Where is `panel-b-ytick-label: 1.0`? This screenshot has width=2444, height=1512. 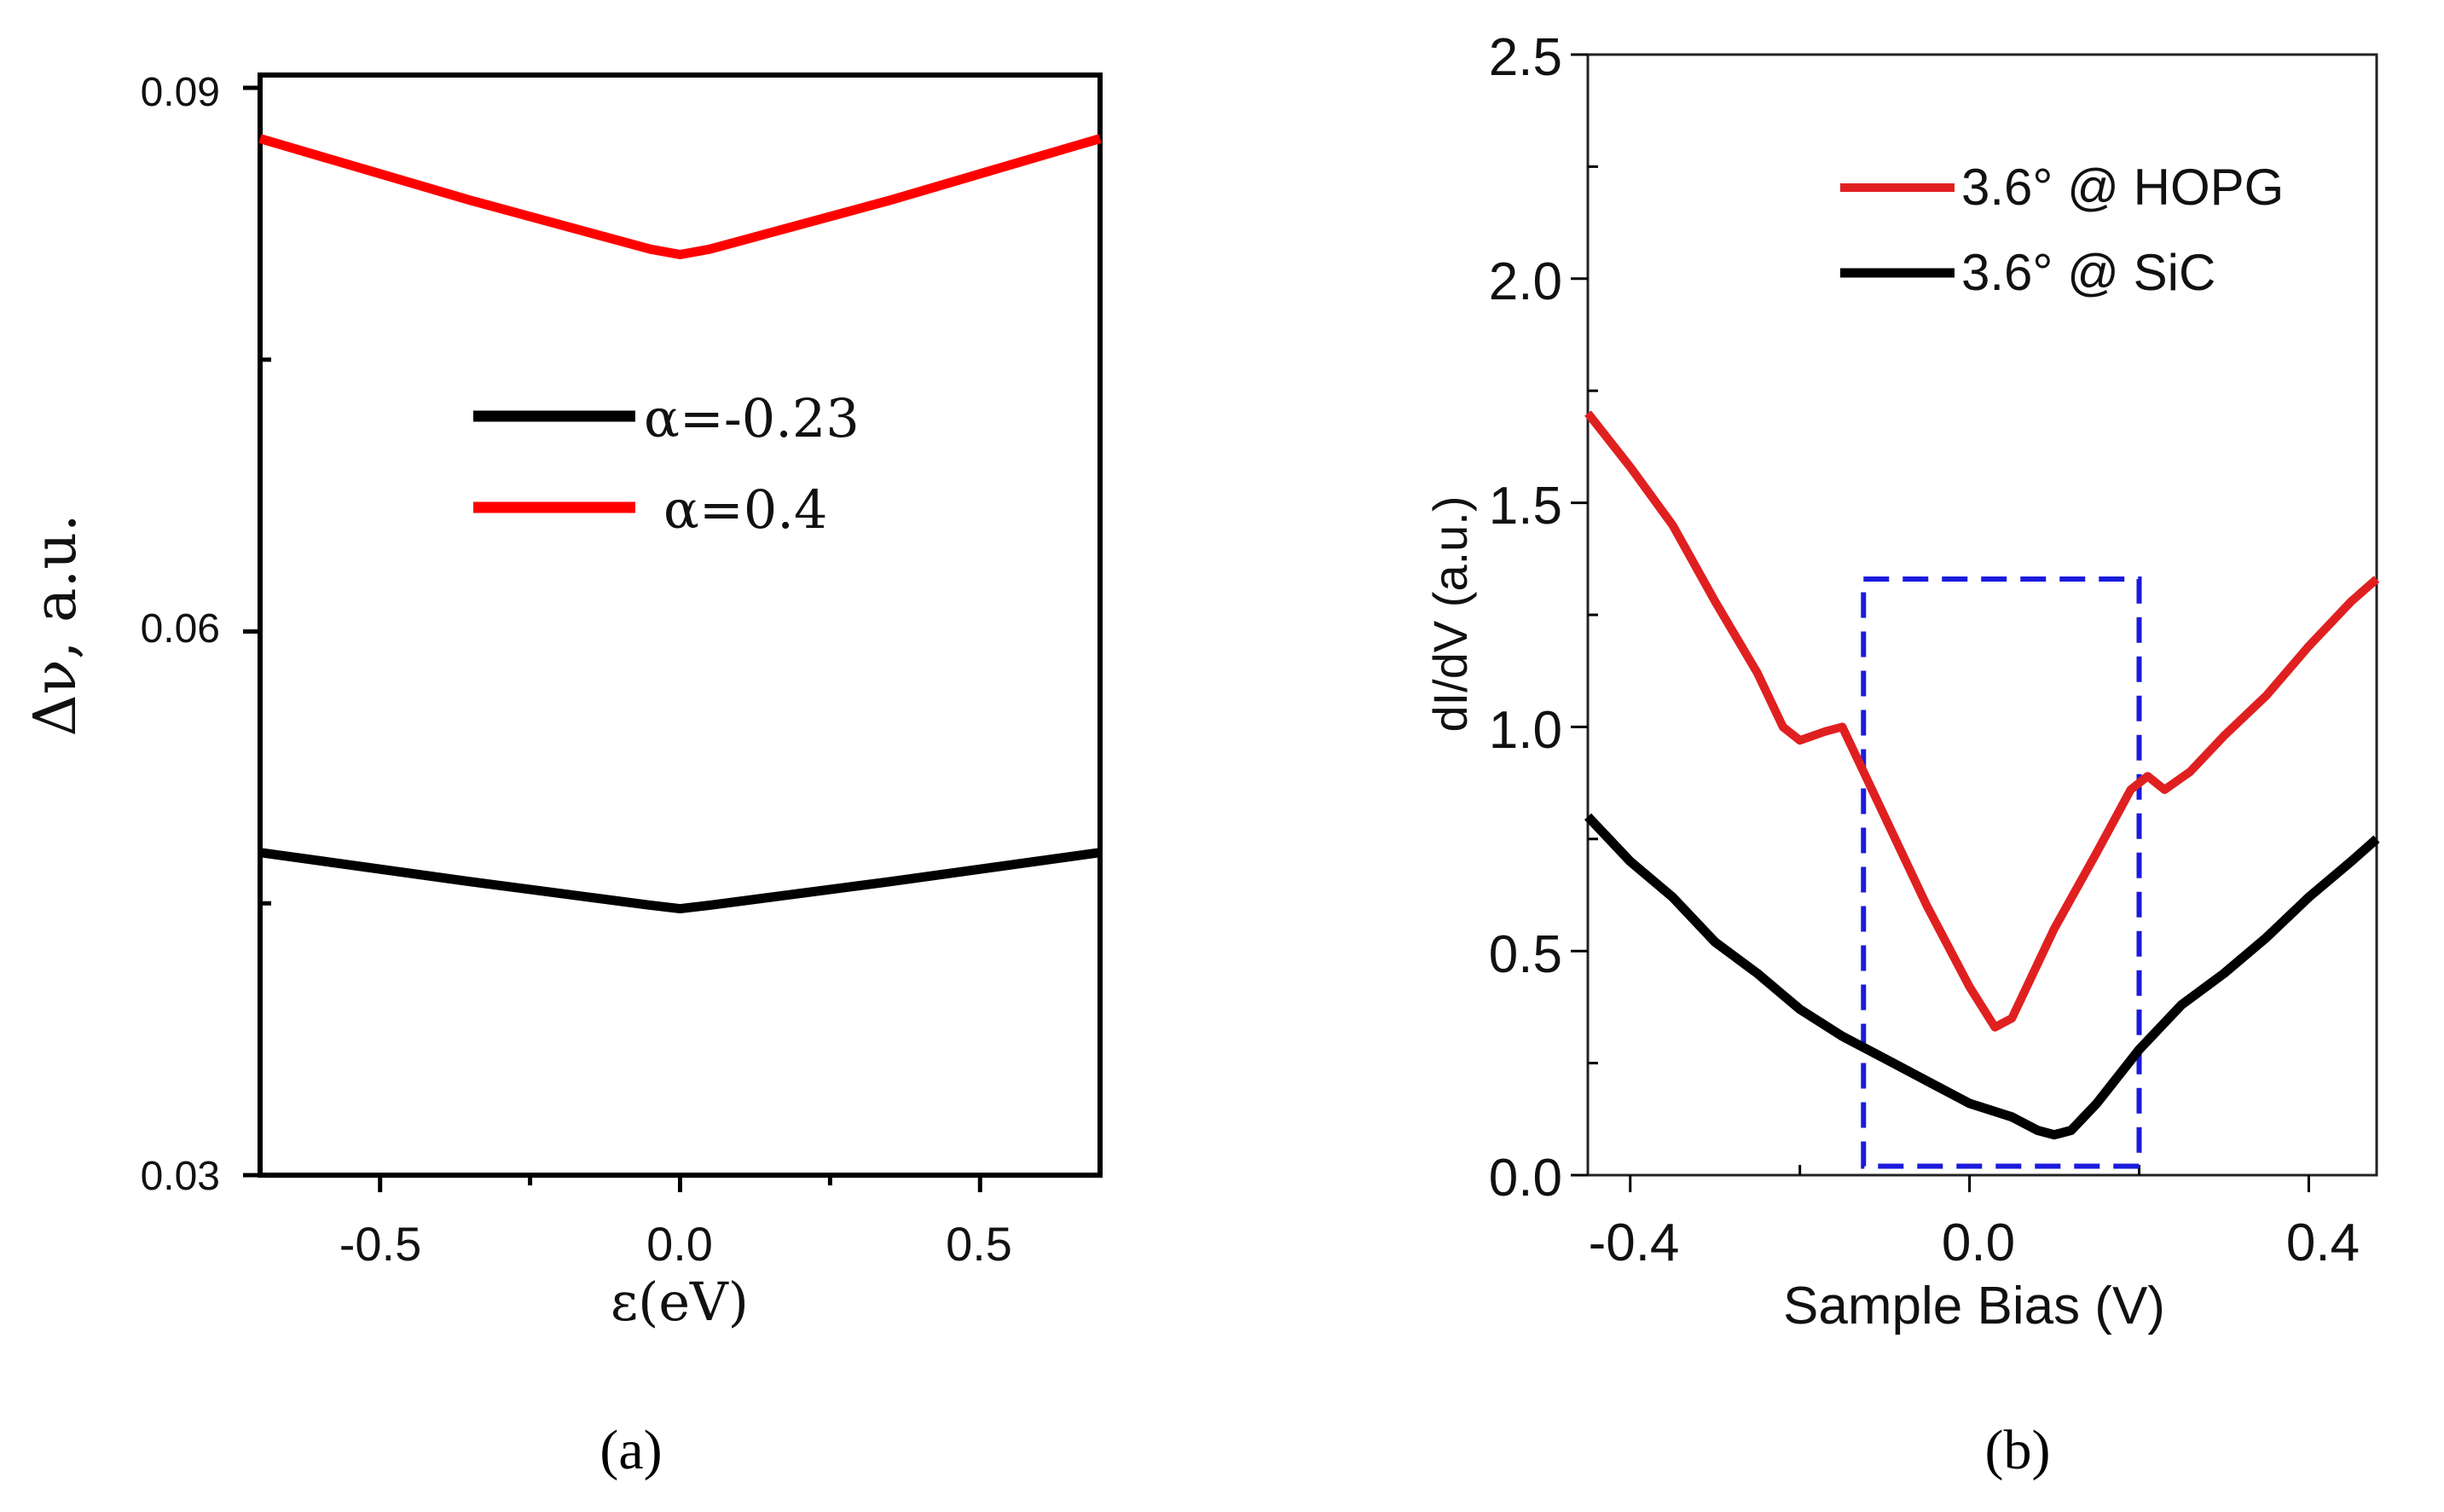 panel-b-ytick-label: 1.0 is located at coordinates (1525, 730).